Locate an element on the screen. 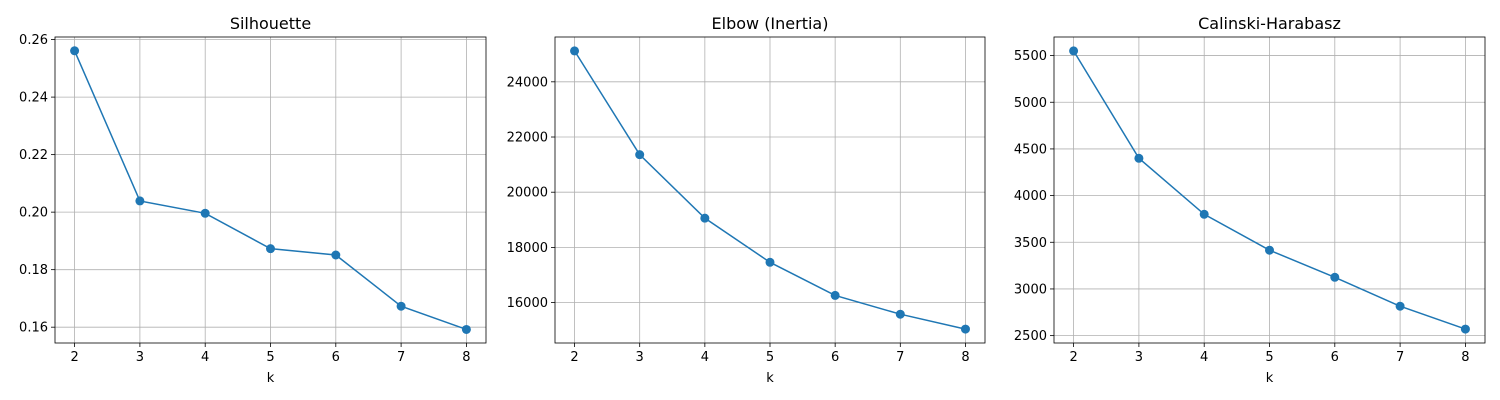  y-tick-label: 4500 is located at coordinates (1030, 149).